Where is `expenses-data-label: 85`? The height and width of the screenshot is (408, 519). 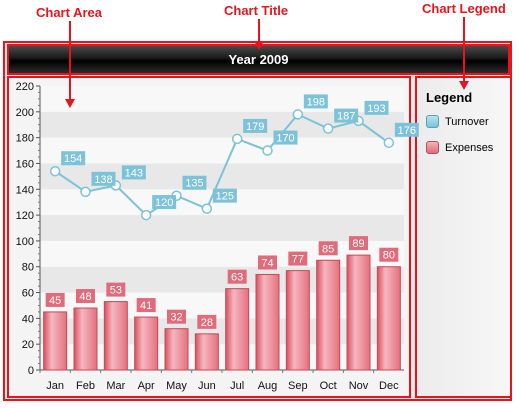
expenses-data-label: 85 is located at coordinates (328, 248).